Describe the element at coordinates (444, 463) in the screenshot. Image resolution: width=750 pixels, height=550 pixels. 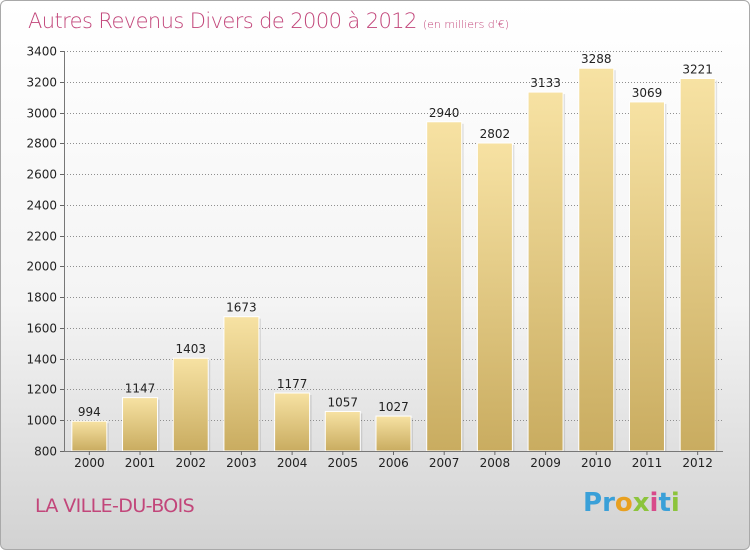
I see `x-tick-label: 2007` at that location.